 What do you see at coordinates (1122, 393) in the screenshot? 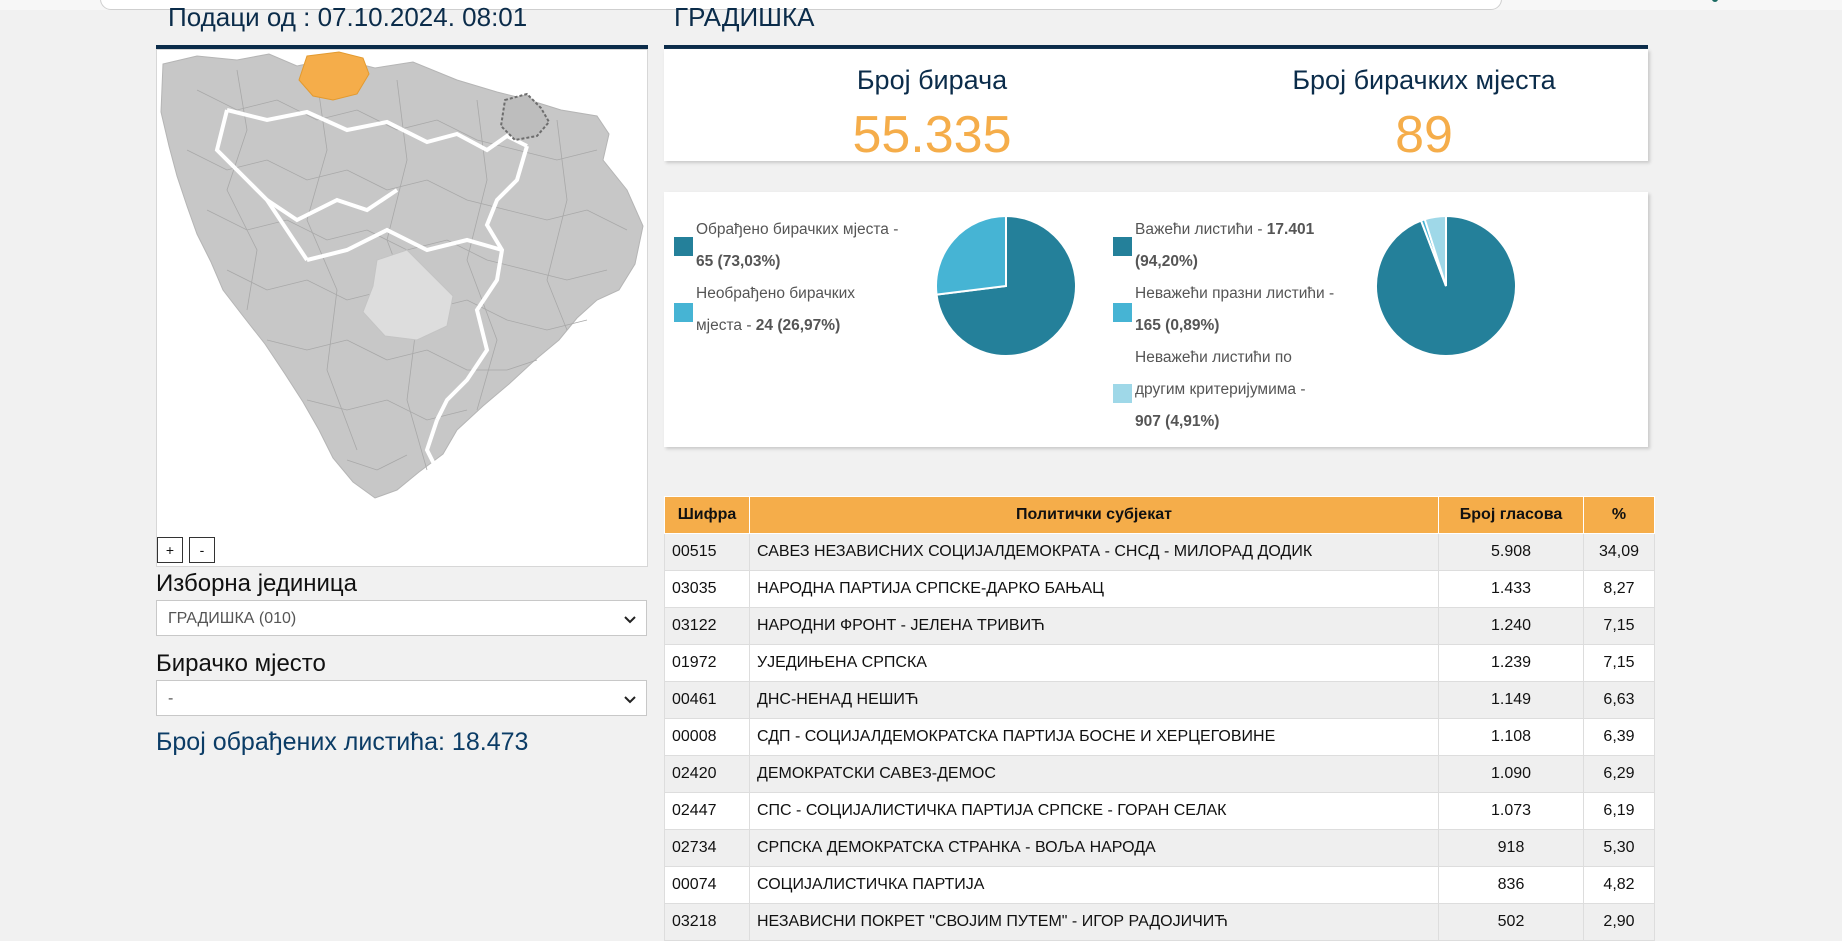
I see `legend-swatch-other` at bounding box center [1122, 393].